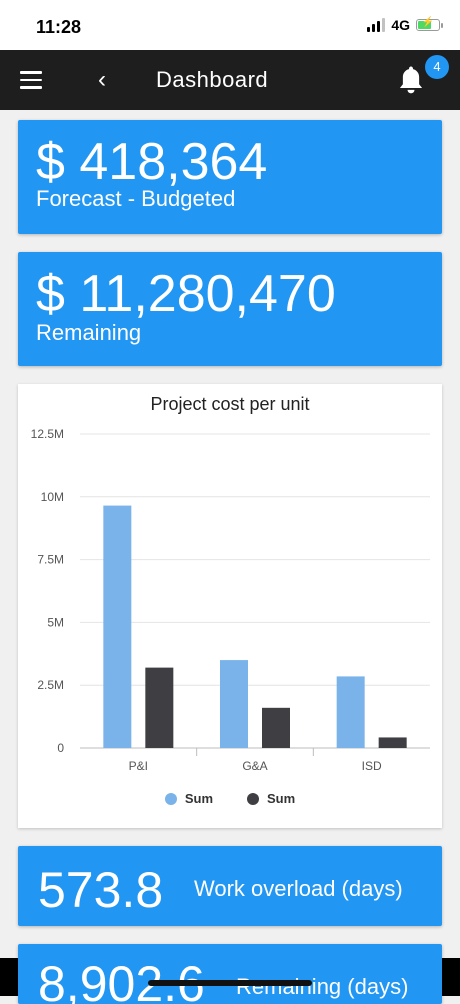 The height and width of the screenshot is (1004, 460). Describe the element at coordinates (101, 890) in the screenshot. I see `metric-value: 573.8` at that location.